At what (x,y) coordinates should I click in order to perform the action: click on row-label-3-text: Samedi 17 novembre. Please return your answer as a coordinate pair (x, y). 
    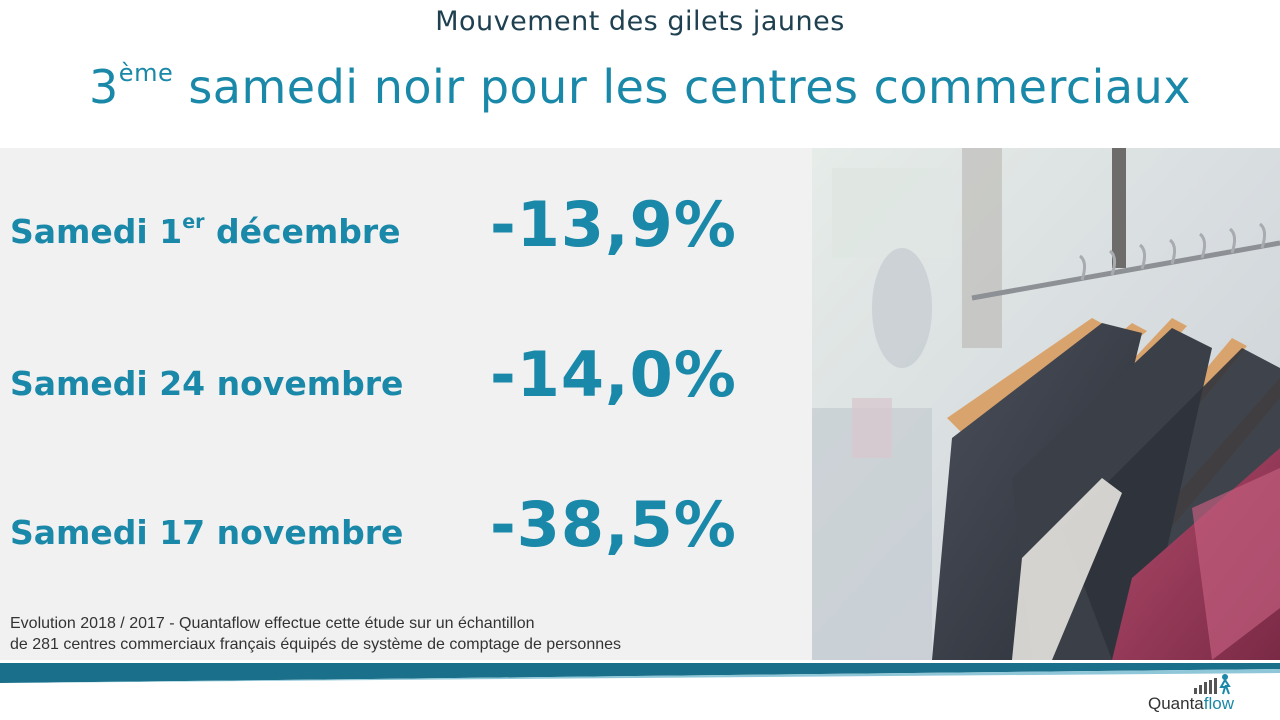
    Looking at the image, I should click on (207, 532).